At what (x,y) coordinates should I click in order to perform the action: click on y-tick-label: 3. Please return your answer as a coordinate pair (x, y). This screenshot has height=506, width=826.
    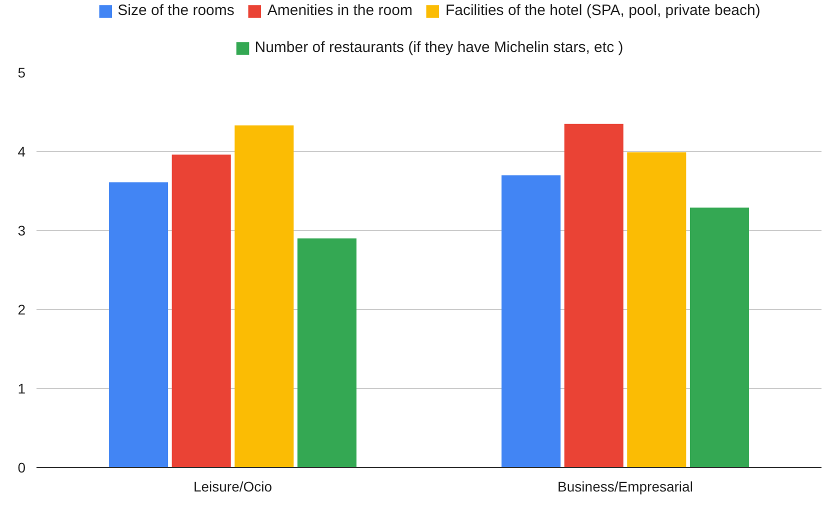
    Looking at the image, I should click on (22, 230).